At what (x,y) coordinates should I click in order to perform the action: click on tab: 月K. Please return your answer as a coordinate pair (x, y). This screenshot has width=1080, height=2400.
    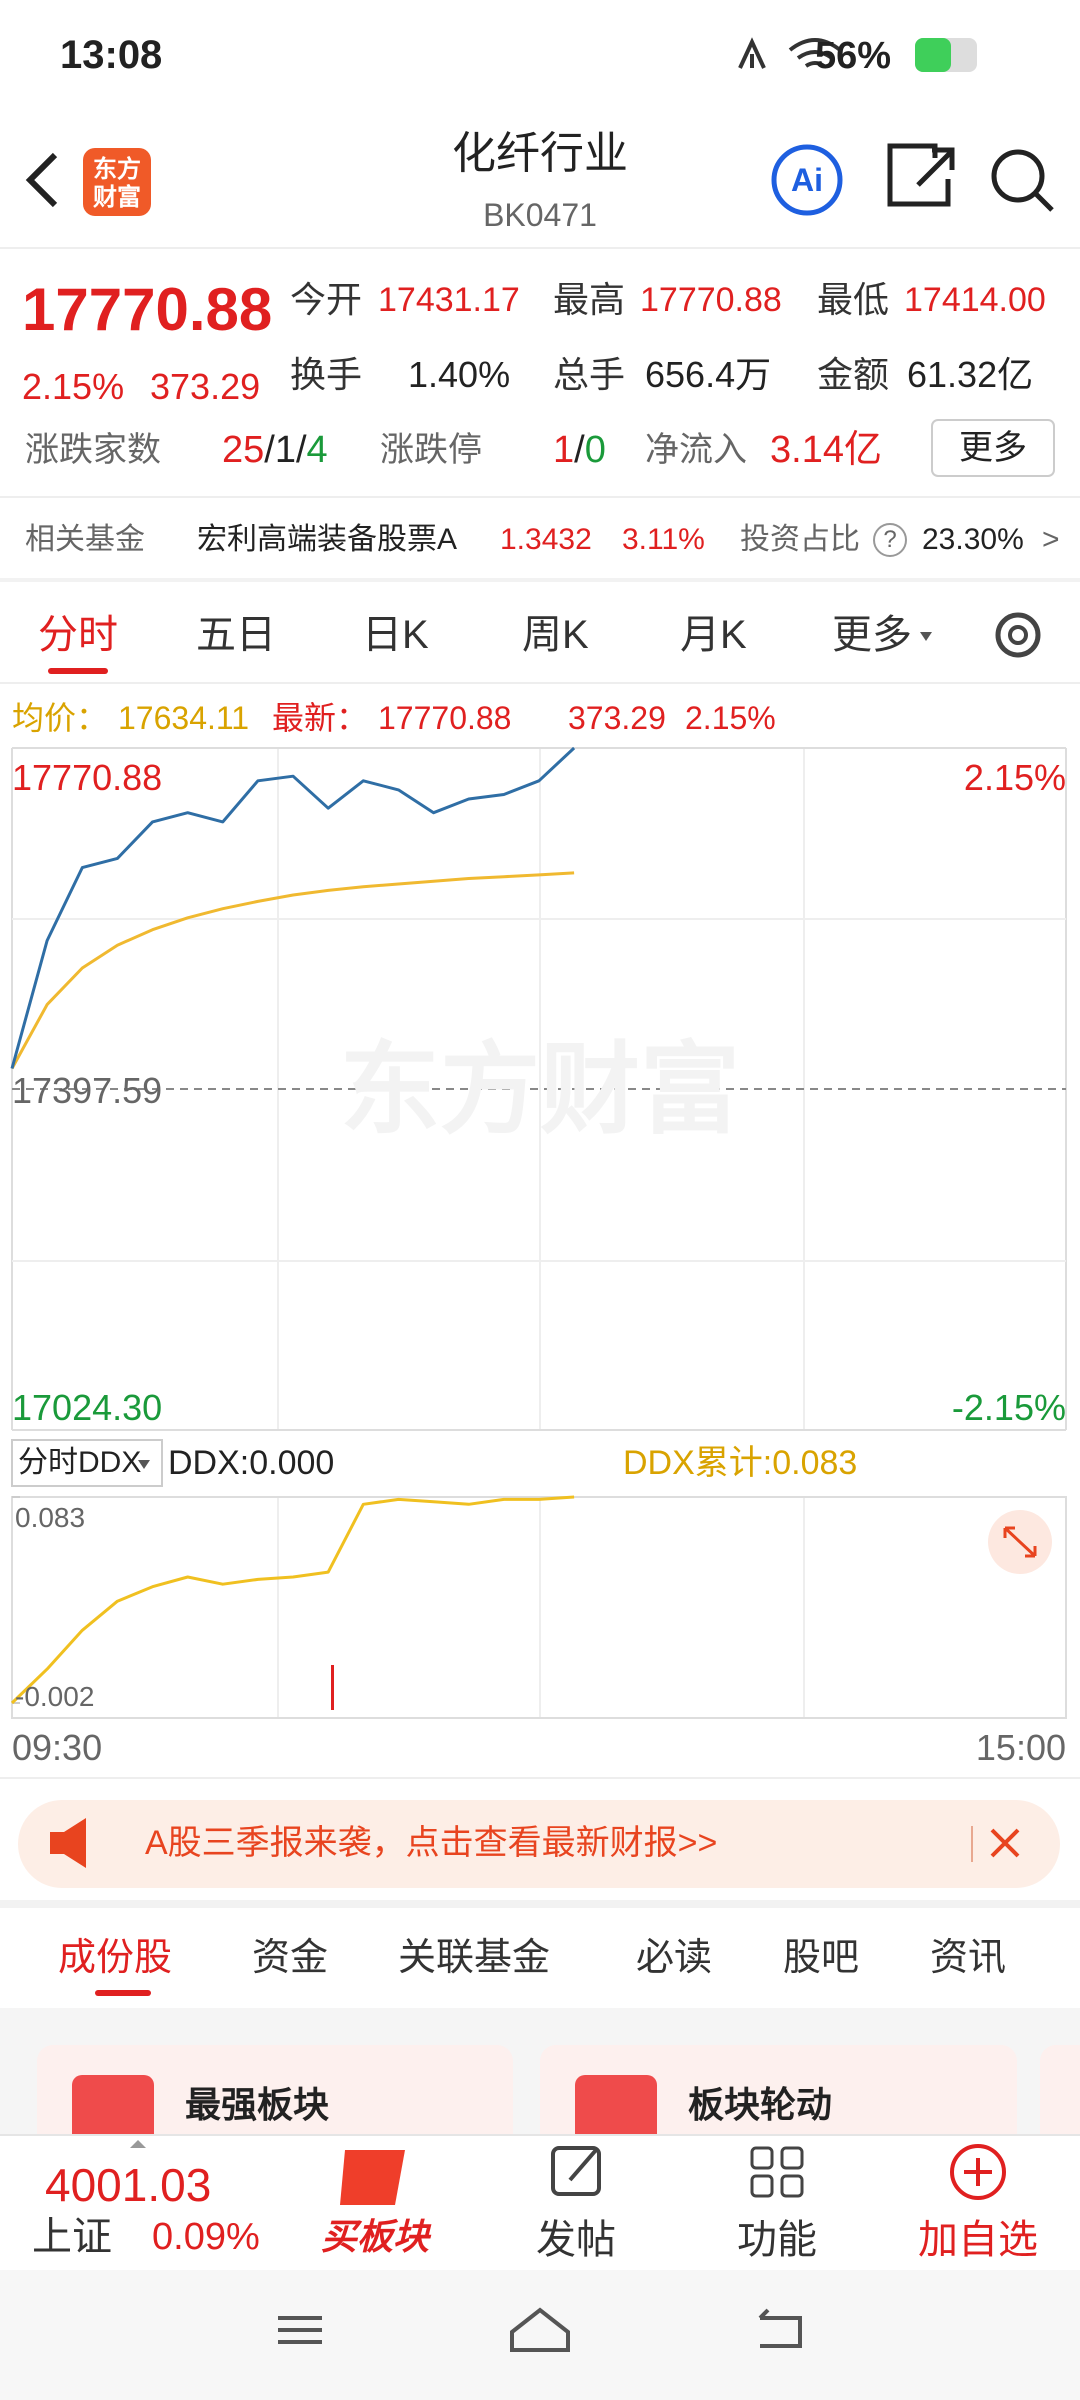
    Looking at the image, I should click on (713, 635).